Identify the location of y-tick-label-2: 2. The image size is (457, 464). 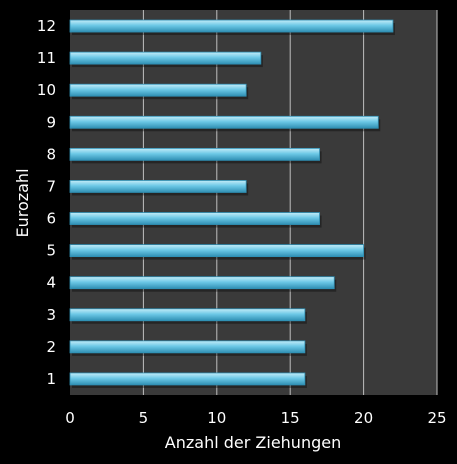
(51, 347).